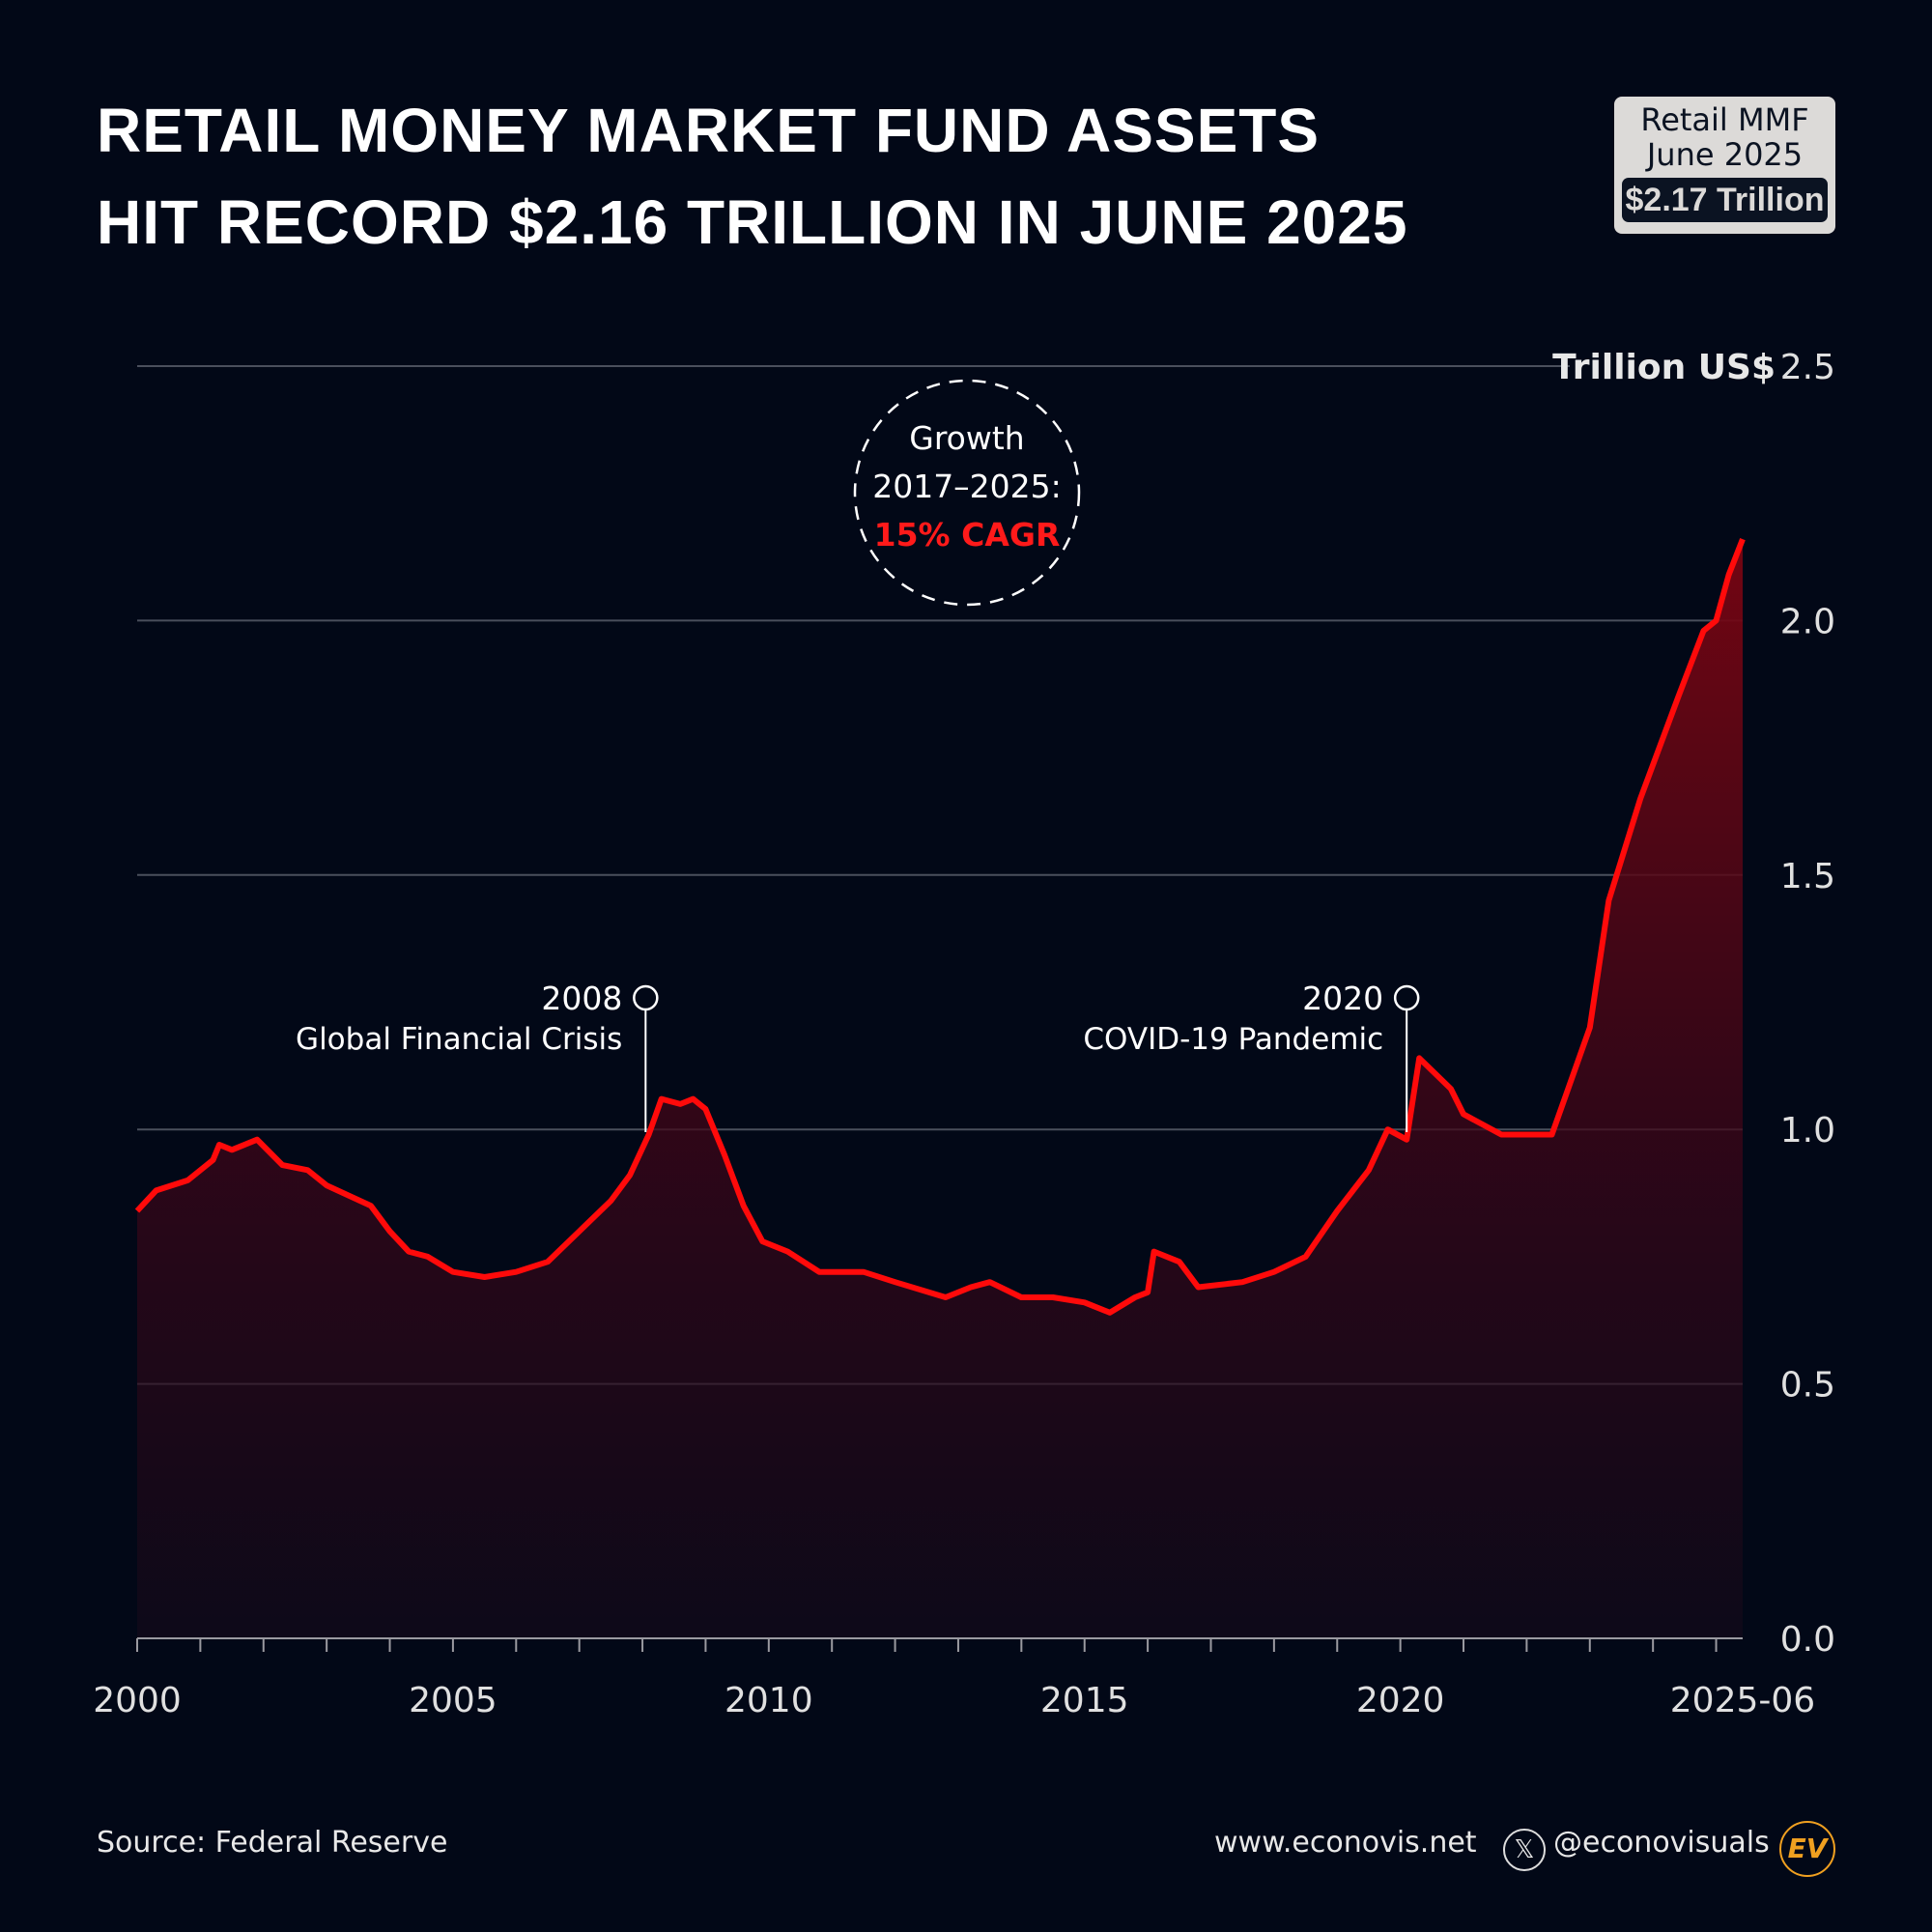  What do you see at coordinates (1233, 1039) in the screenshot?
I see `annotation-label: COVID-19 Pandemic` at bounding box center [1233, 1039].